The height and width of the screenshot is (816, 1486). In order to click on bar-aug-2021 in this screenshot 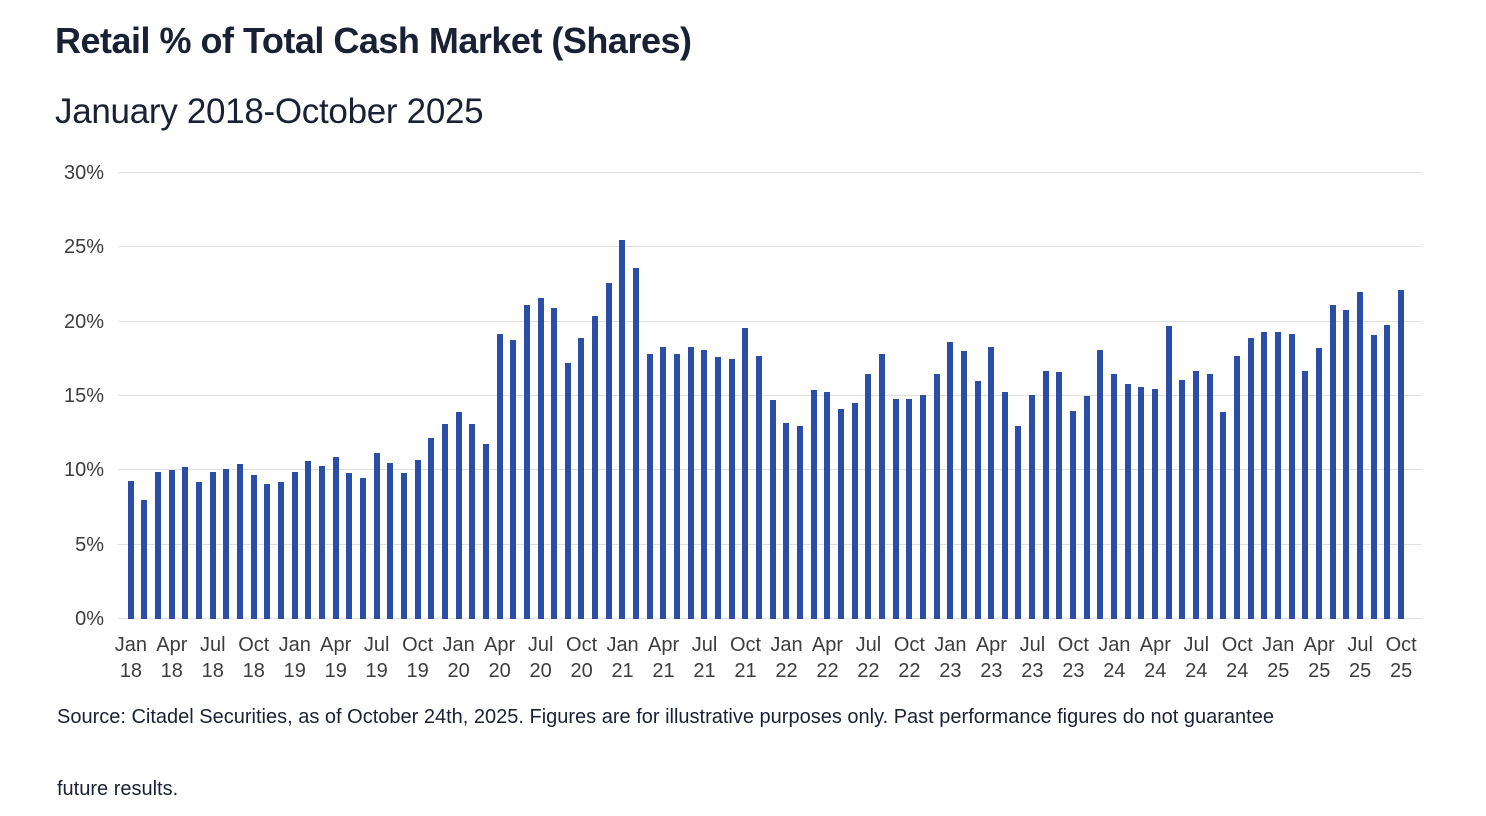, I will do `click(718, 488)`.